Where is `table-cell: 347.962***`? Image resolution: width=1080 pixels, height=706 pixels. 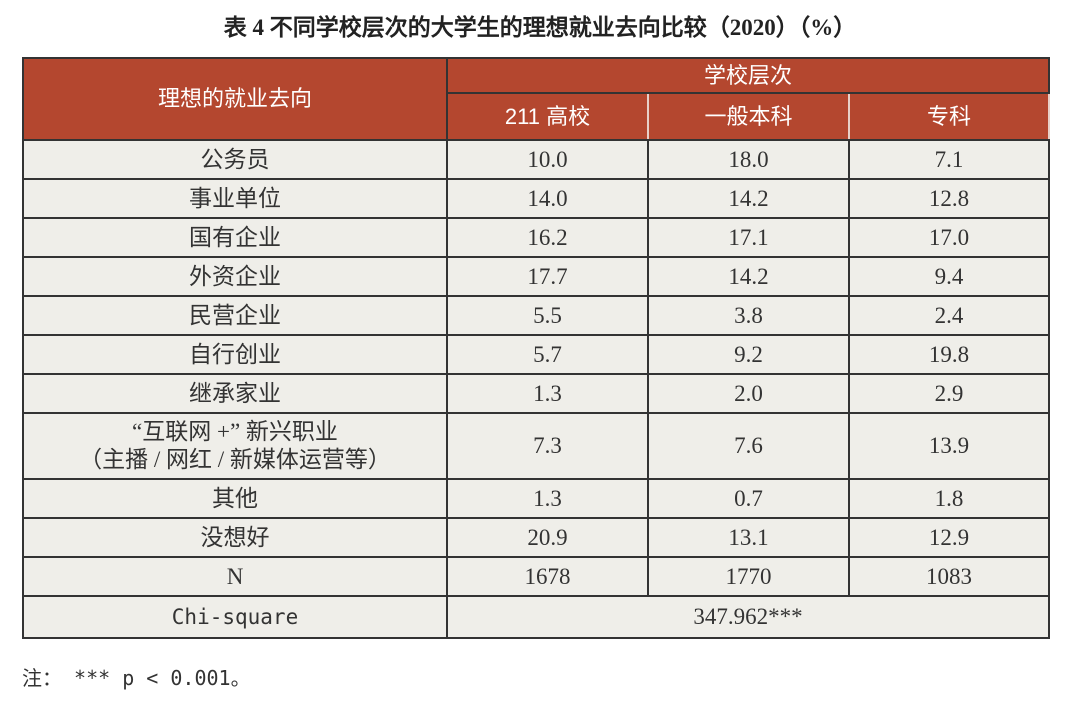
table-cell: 347.962*** is located at coordinates (748, 617).